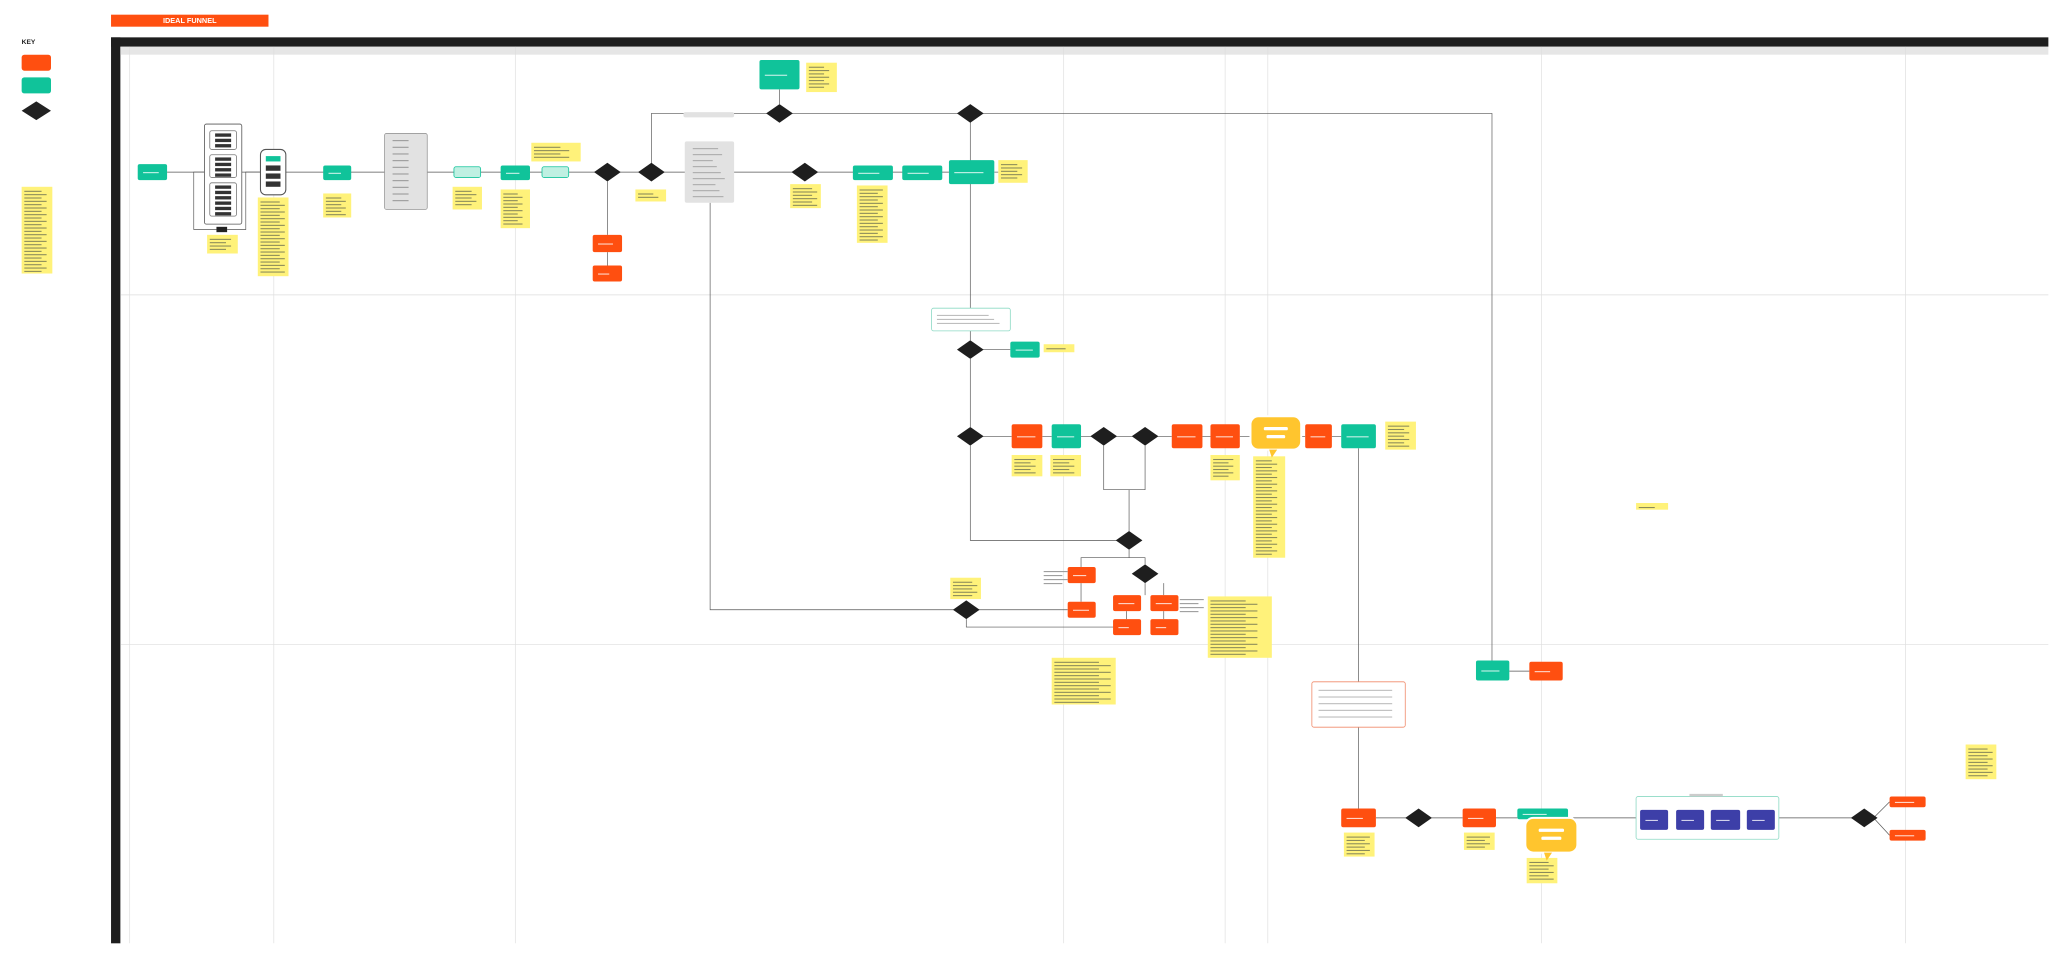 This screenshot has width=2062, height=974. I want to click on chat-tail, so click(1548, 856).